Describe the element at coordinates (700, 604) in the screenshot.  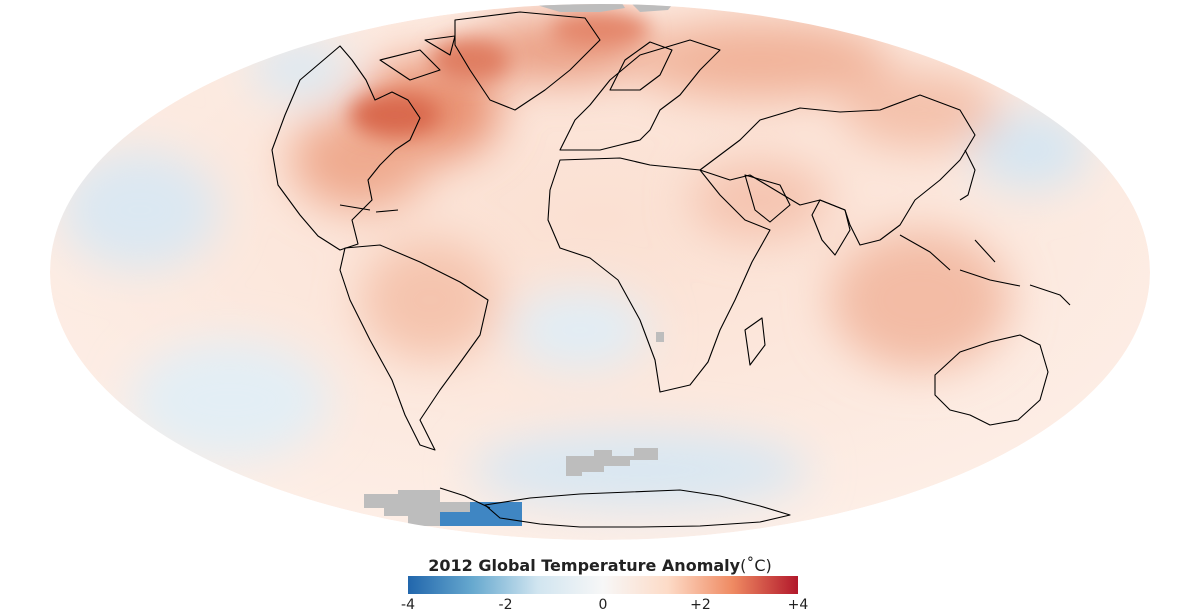
I see `tick-label-3: +2` at that location.